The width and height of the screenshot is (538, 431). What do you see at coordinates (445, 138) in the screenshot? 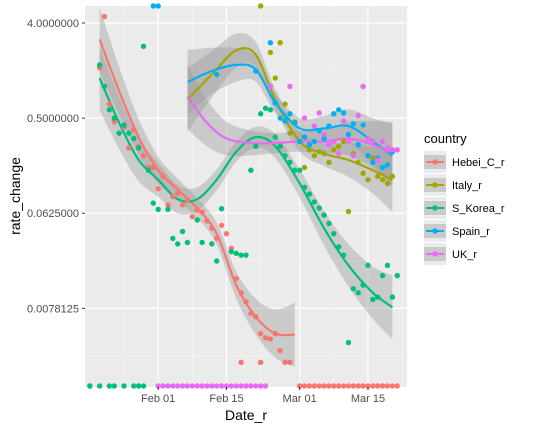
I see `legend-title: country` at bounding box center [445, 138].